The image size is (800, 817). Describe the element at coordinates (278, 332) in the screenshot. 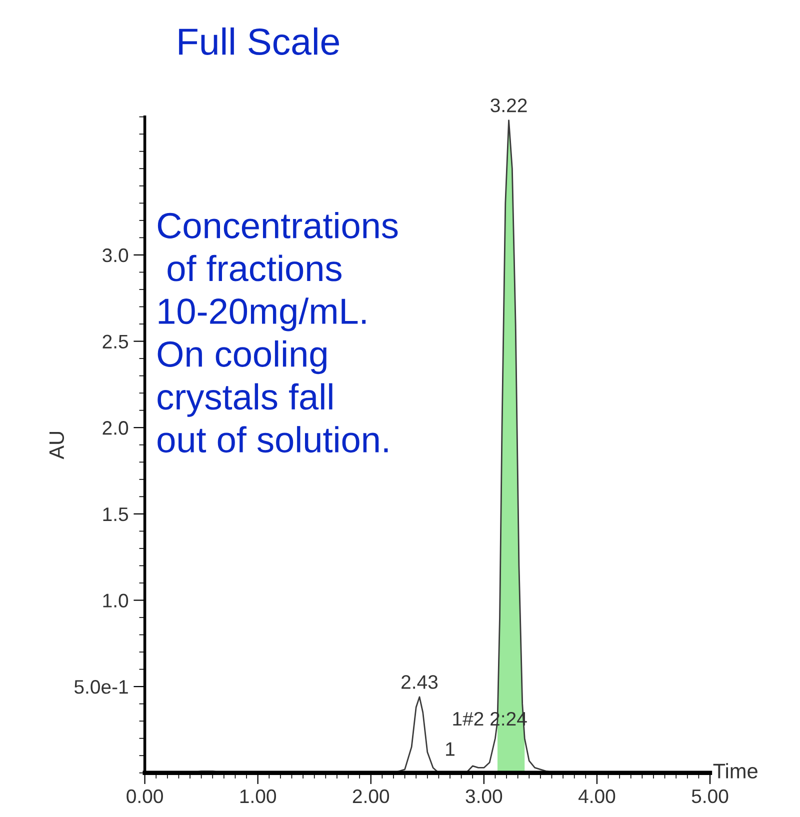

I see `annotation: Concentrations of fractions 10-20mg/mL. On cooling crystals fall out of solution.` at that location.